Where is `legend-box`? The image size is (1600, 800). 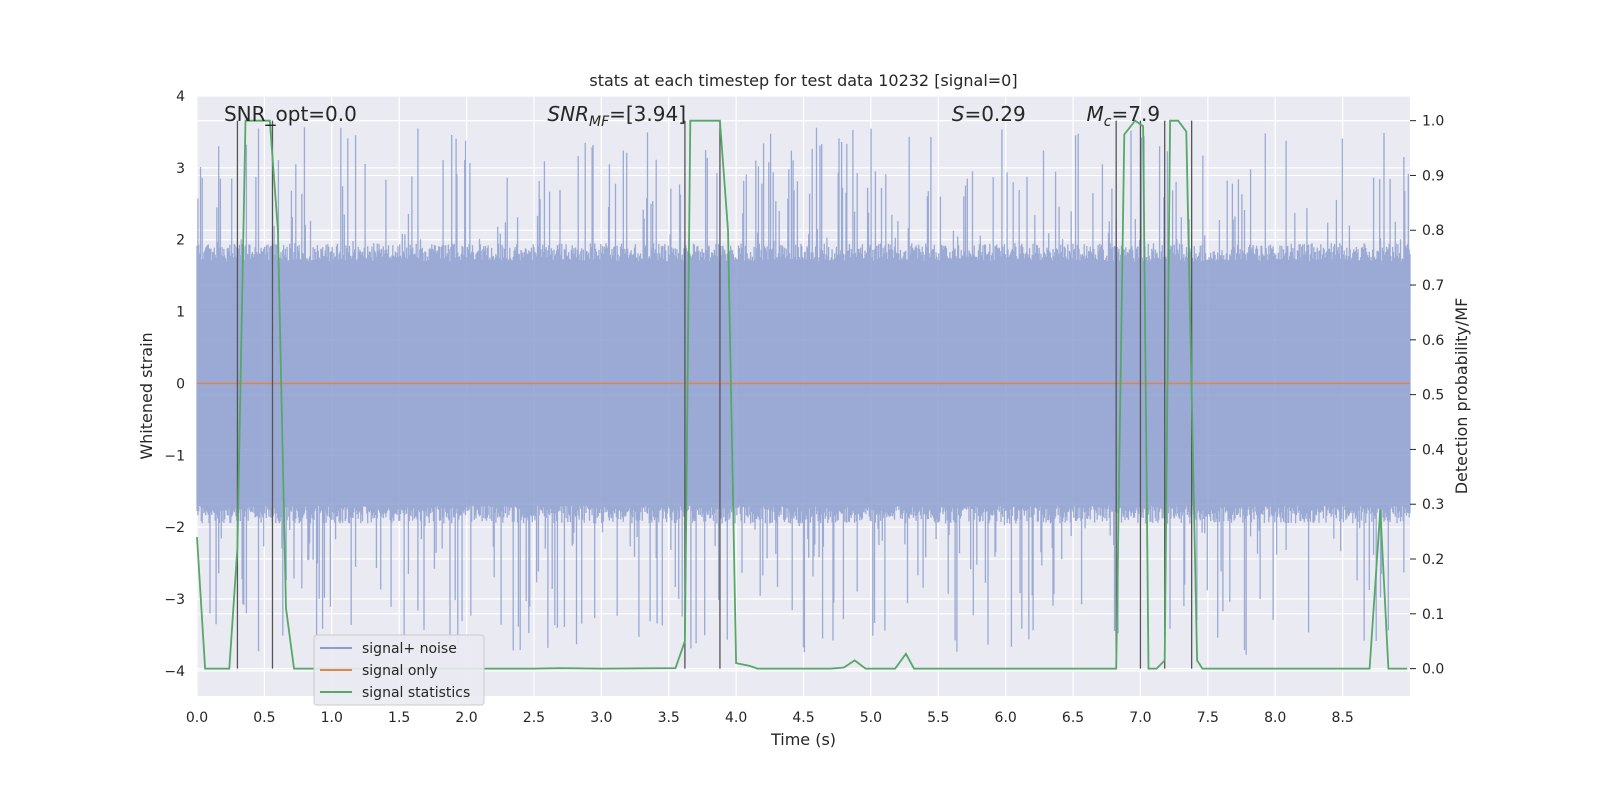 legend-box is located at coordinates (399, 670).